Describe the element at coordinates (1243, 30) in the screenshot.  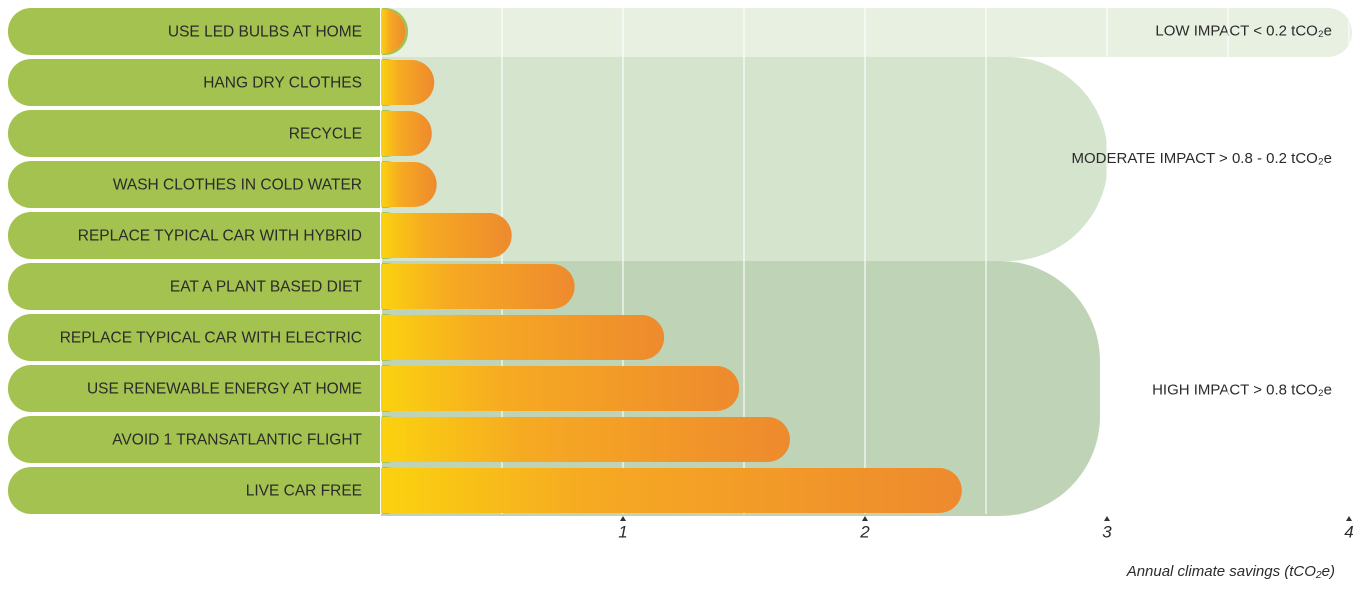
I see `zone-label: LOW IMPACT < 0.2 tCO₂e` at that location.